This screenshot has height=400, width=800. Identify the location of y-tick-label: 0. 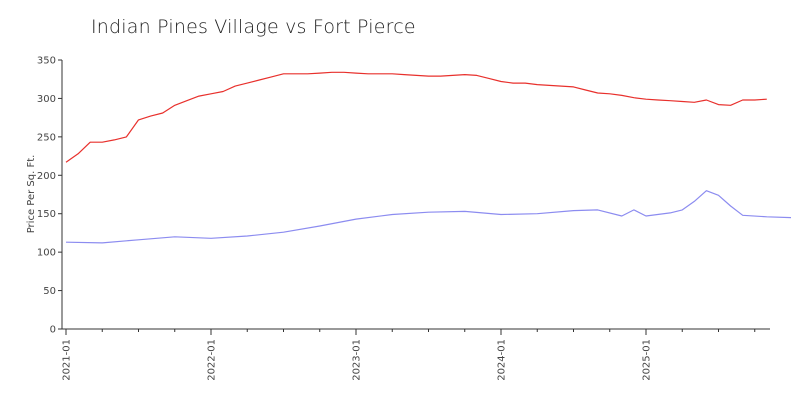
(53, 330).